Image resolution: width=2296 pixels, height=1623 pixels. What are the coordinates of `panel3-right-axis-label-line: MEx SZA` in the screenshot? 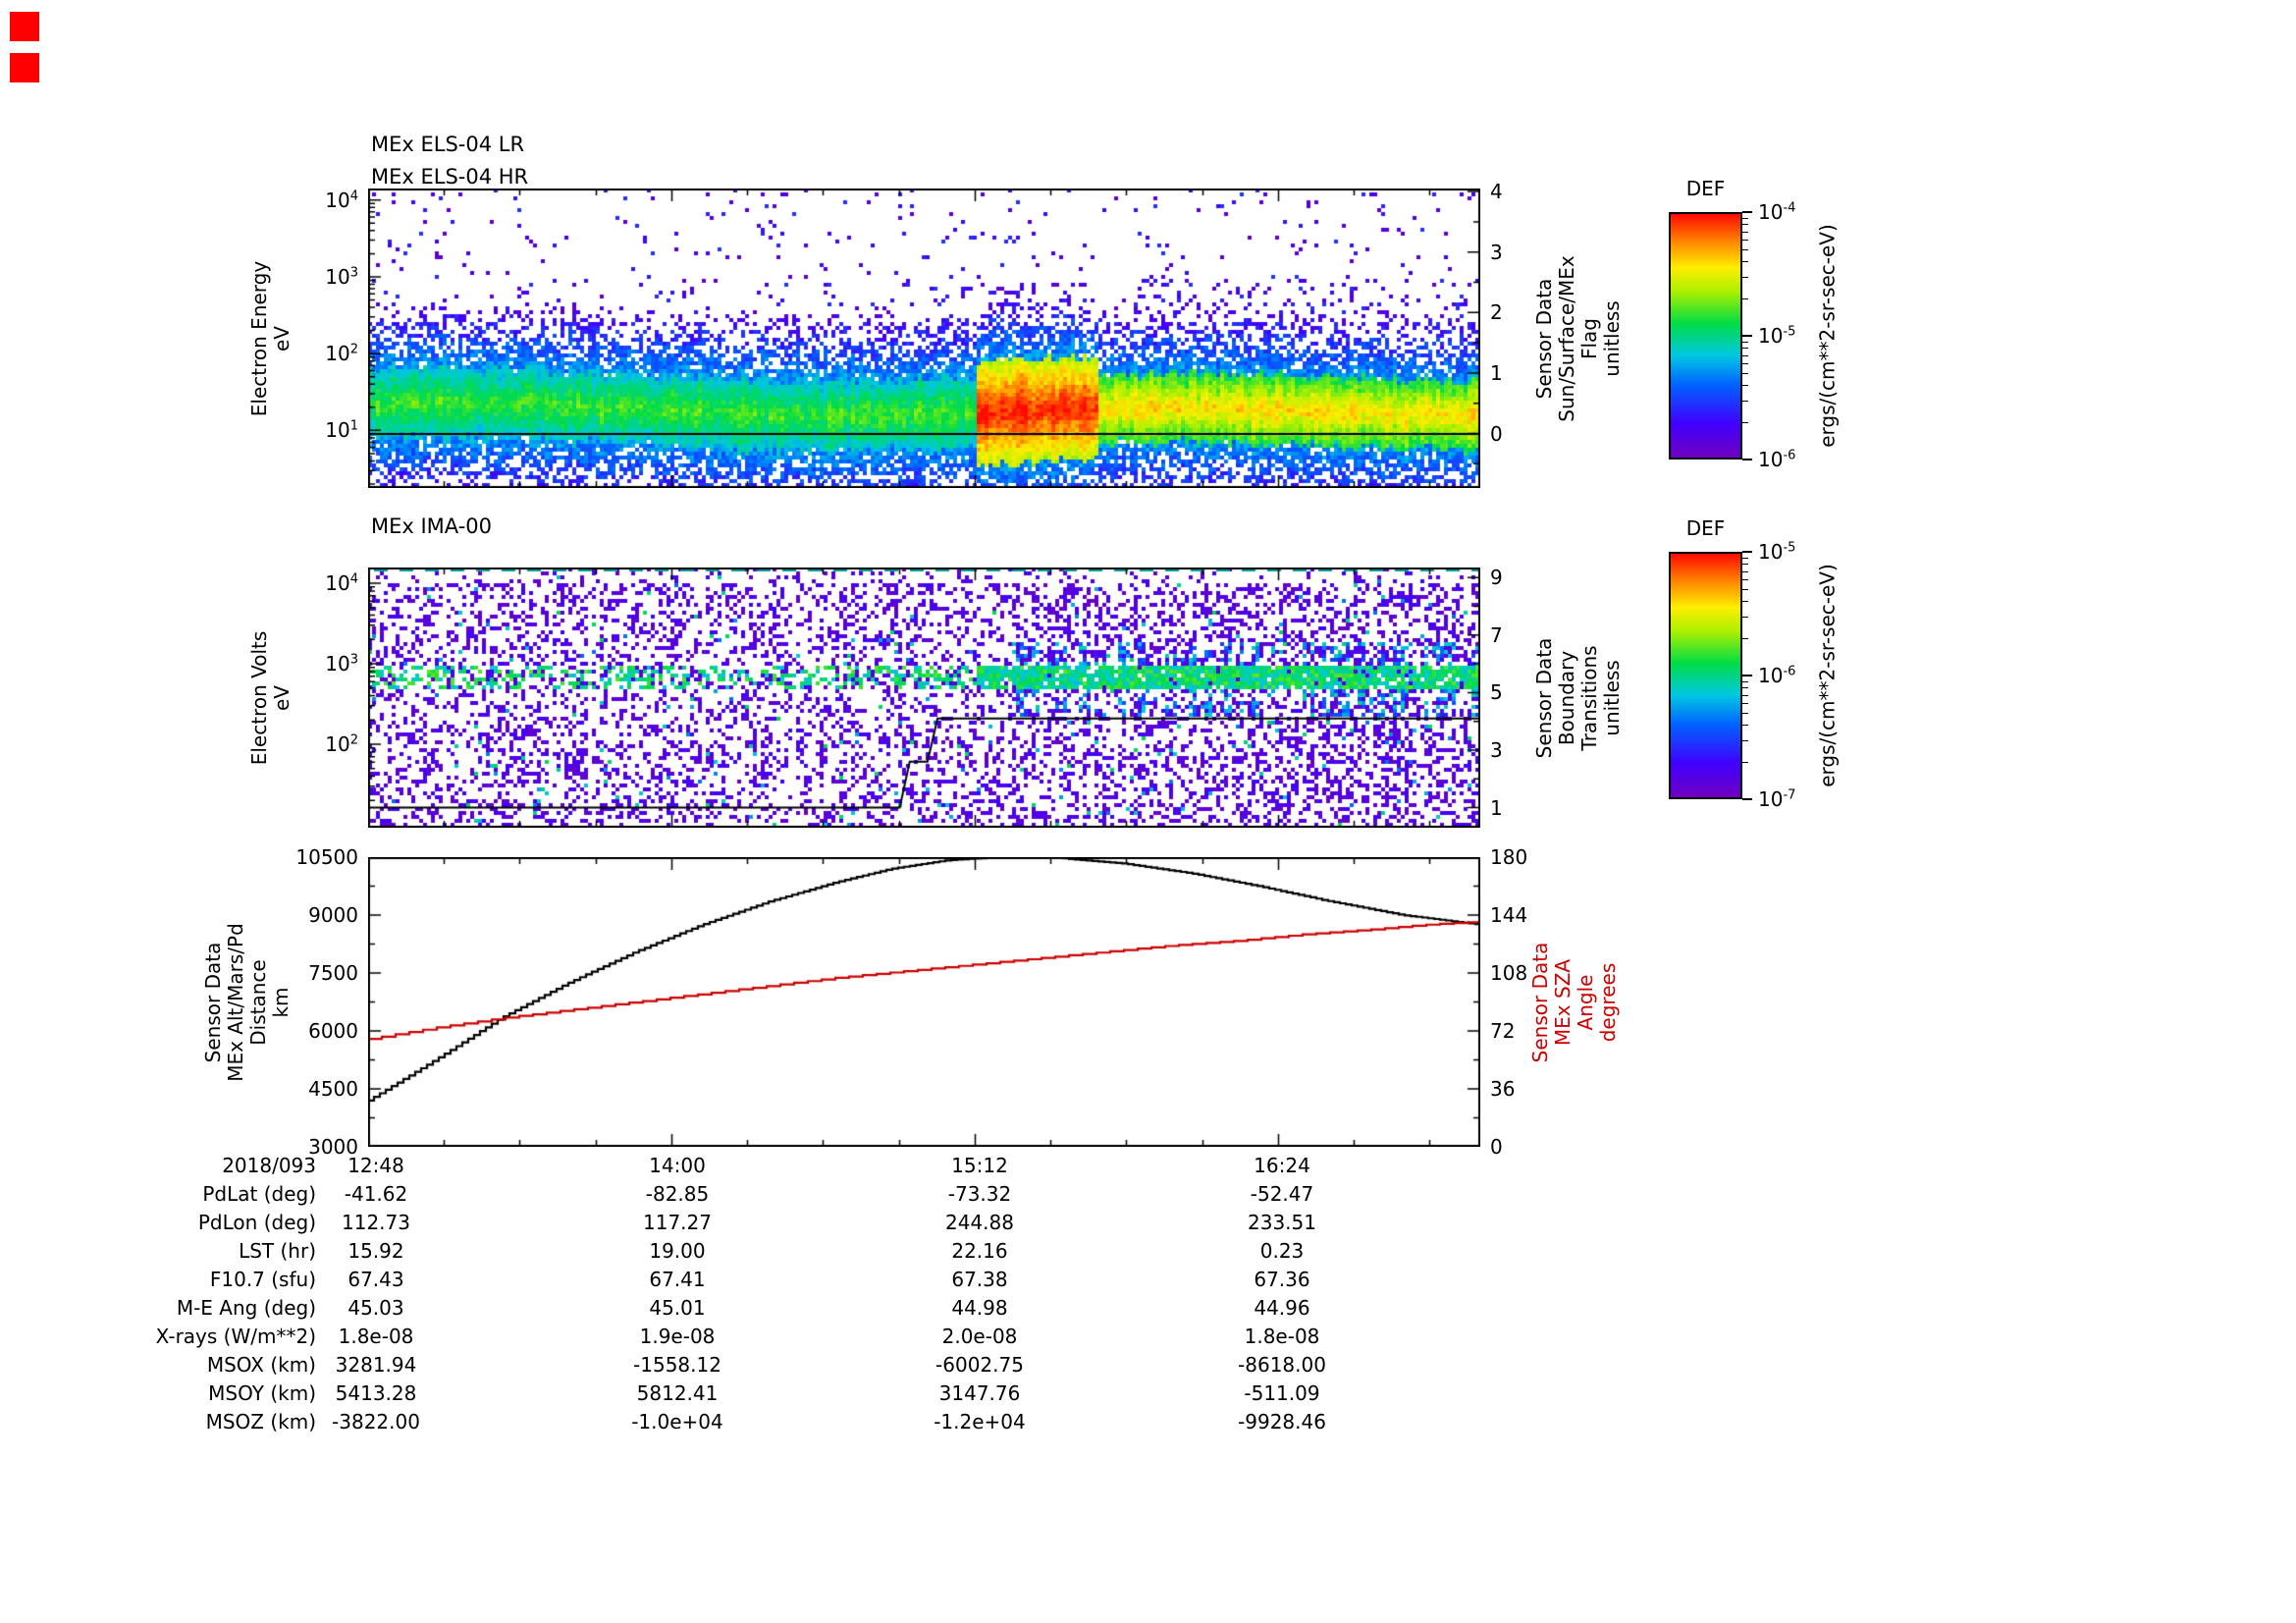 It's located at (1563, 1002).